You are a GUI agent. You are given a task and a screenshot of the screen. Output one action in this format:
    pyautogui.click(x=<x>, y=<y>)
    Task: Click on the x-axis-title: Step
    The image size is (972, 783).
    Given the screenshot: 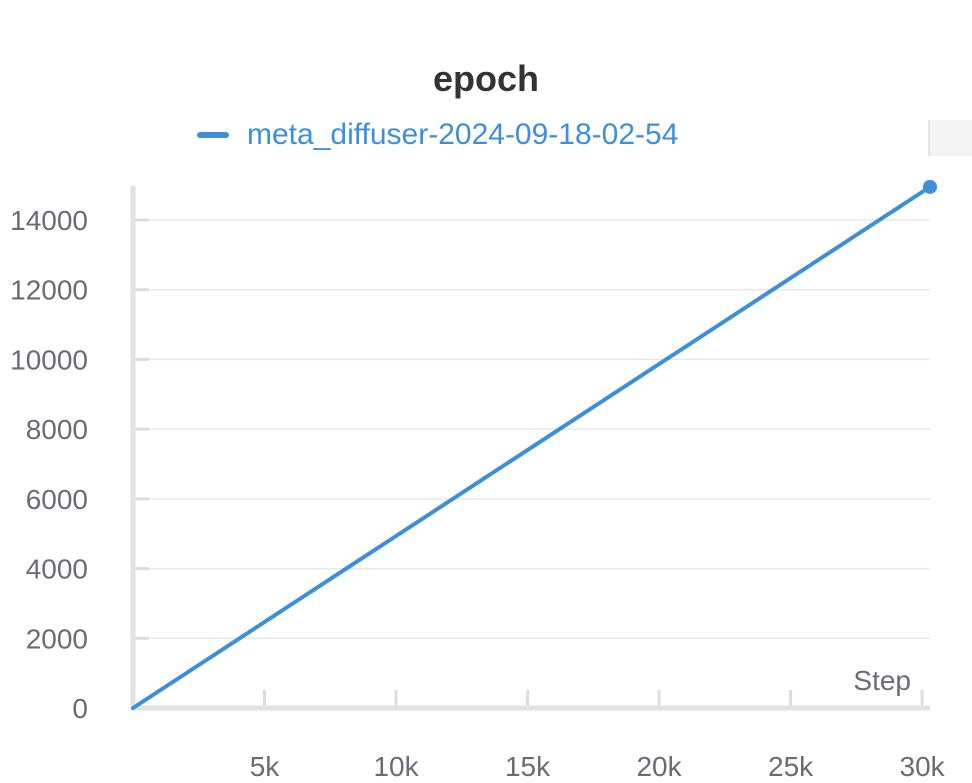 What is the action you would take?
    pyautogui.click(x=882, y=680)
    